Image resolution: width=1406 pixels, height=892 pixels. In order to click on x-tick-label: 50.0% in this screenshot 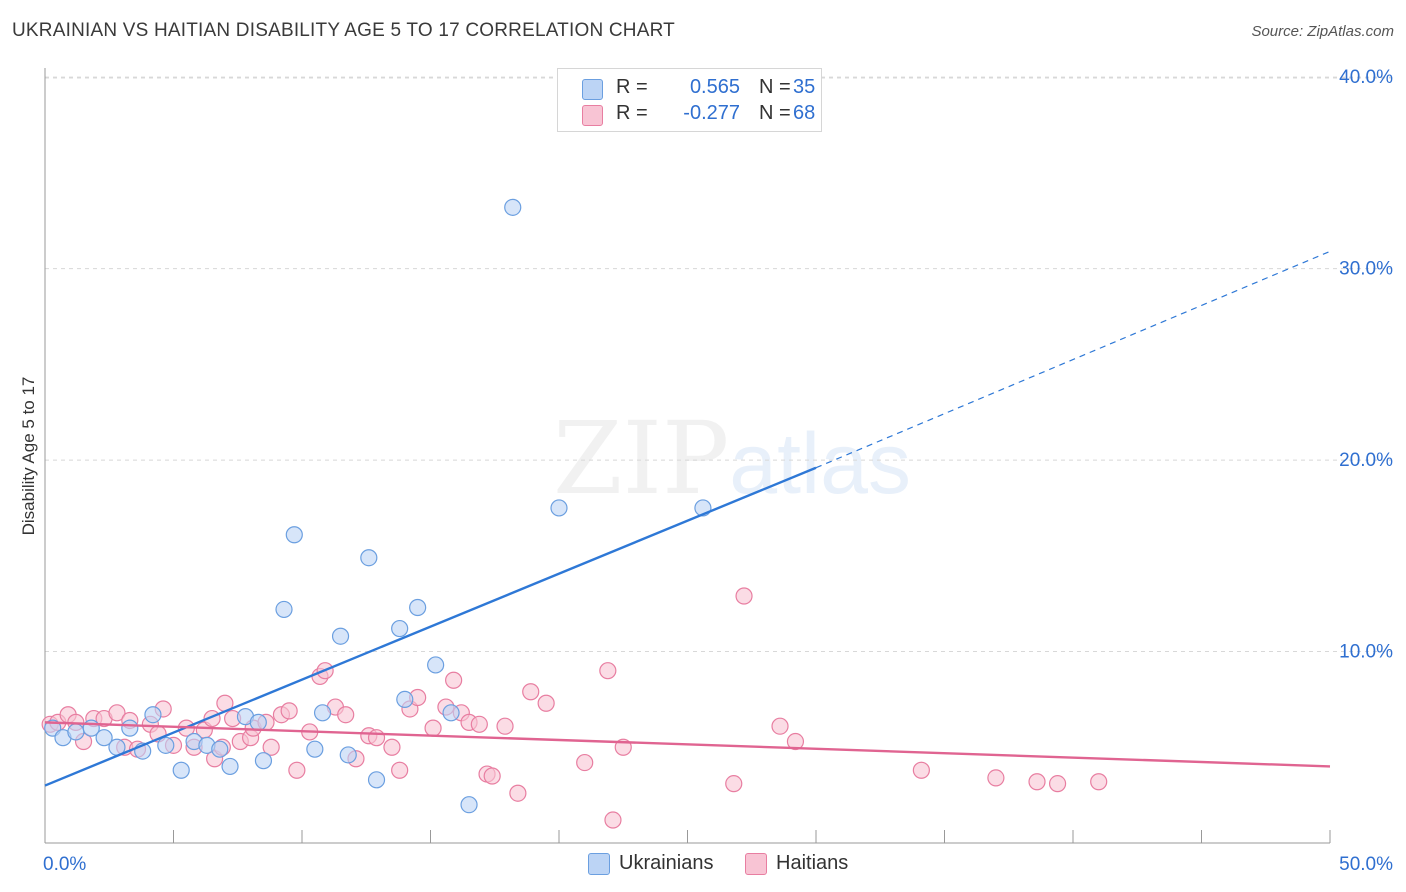, I will do `click(1366, 864)`.